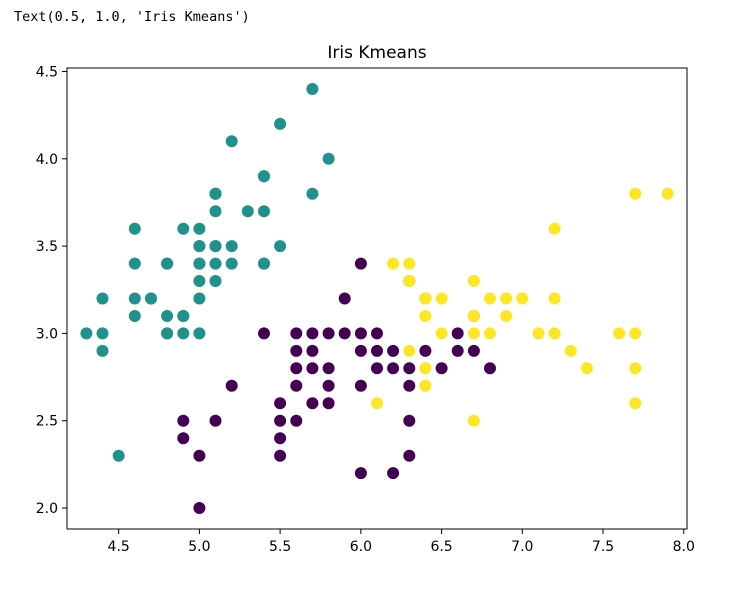 This screenshot has width=746, height=593. Describe the element at coordinates (361, 547) in the screenshot. I see `x-tick-label: 6.0` at that location.